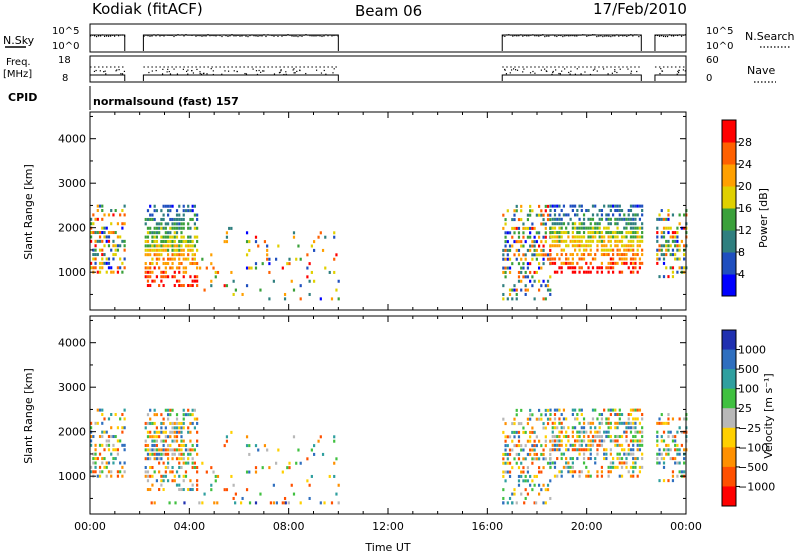 The image size is (800, 554). I want to click on nave-segment, so click(107, 77).